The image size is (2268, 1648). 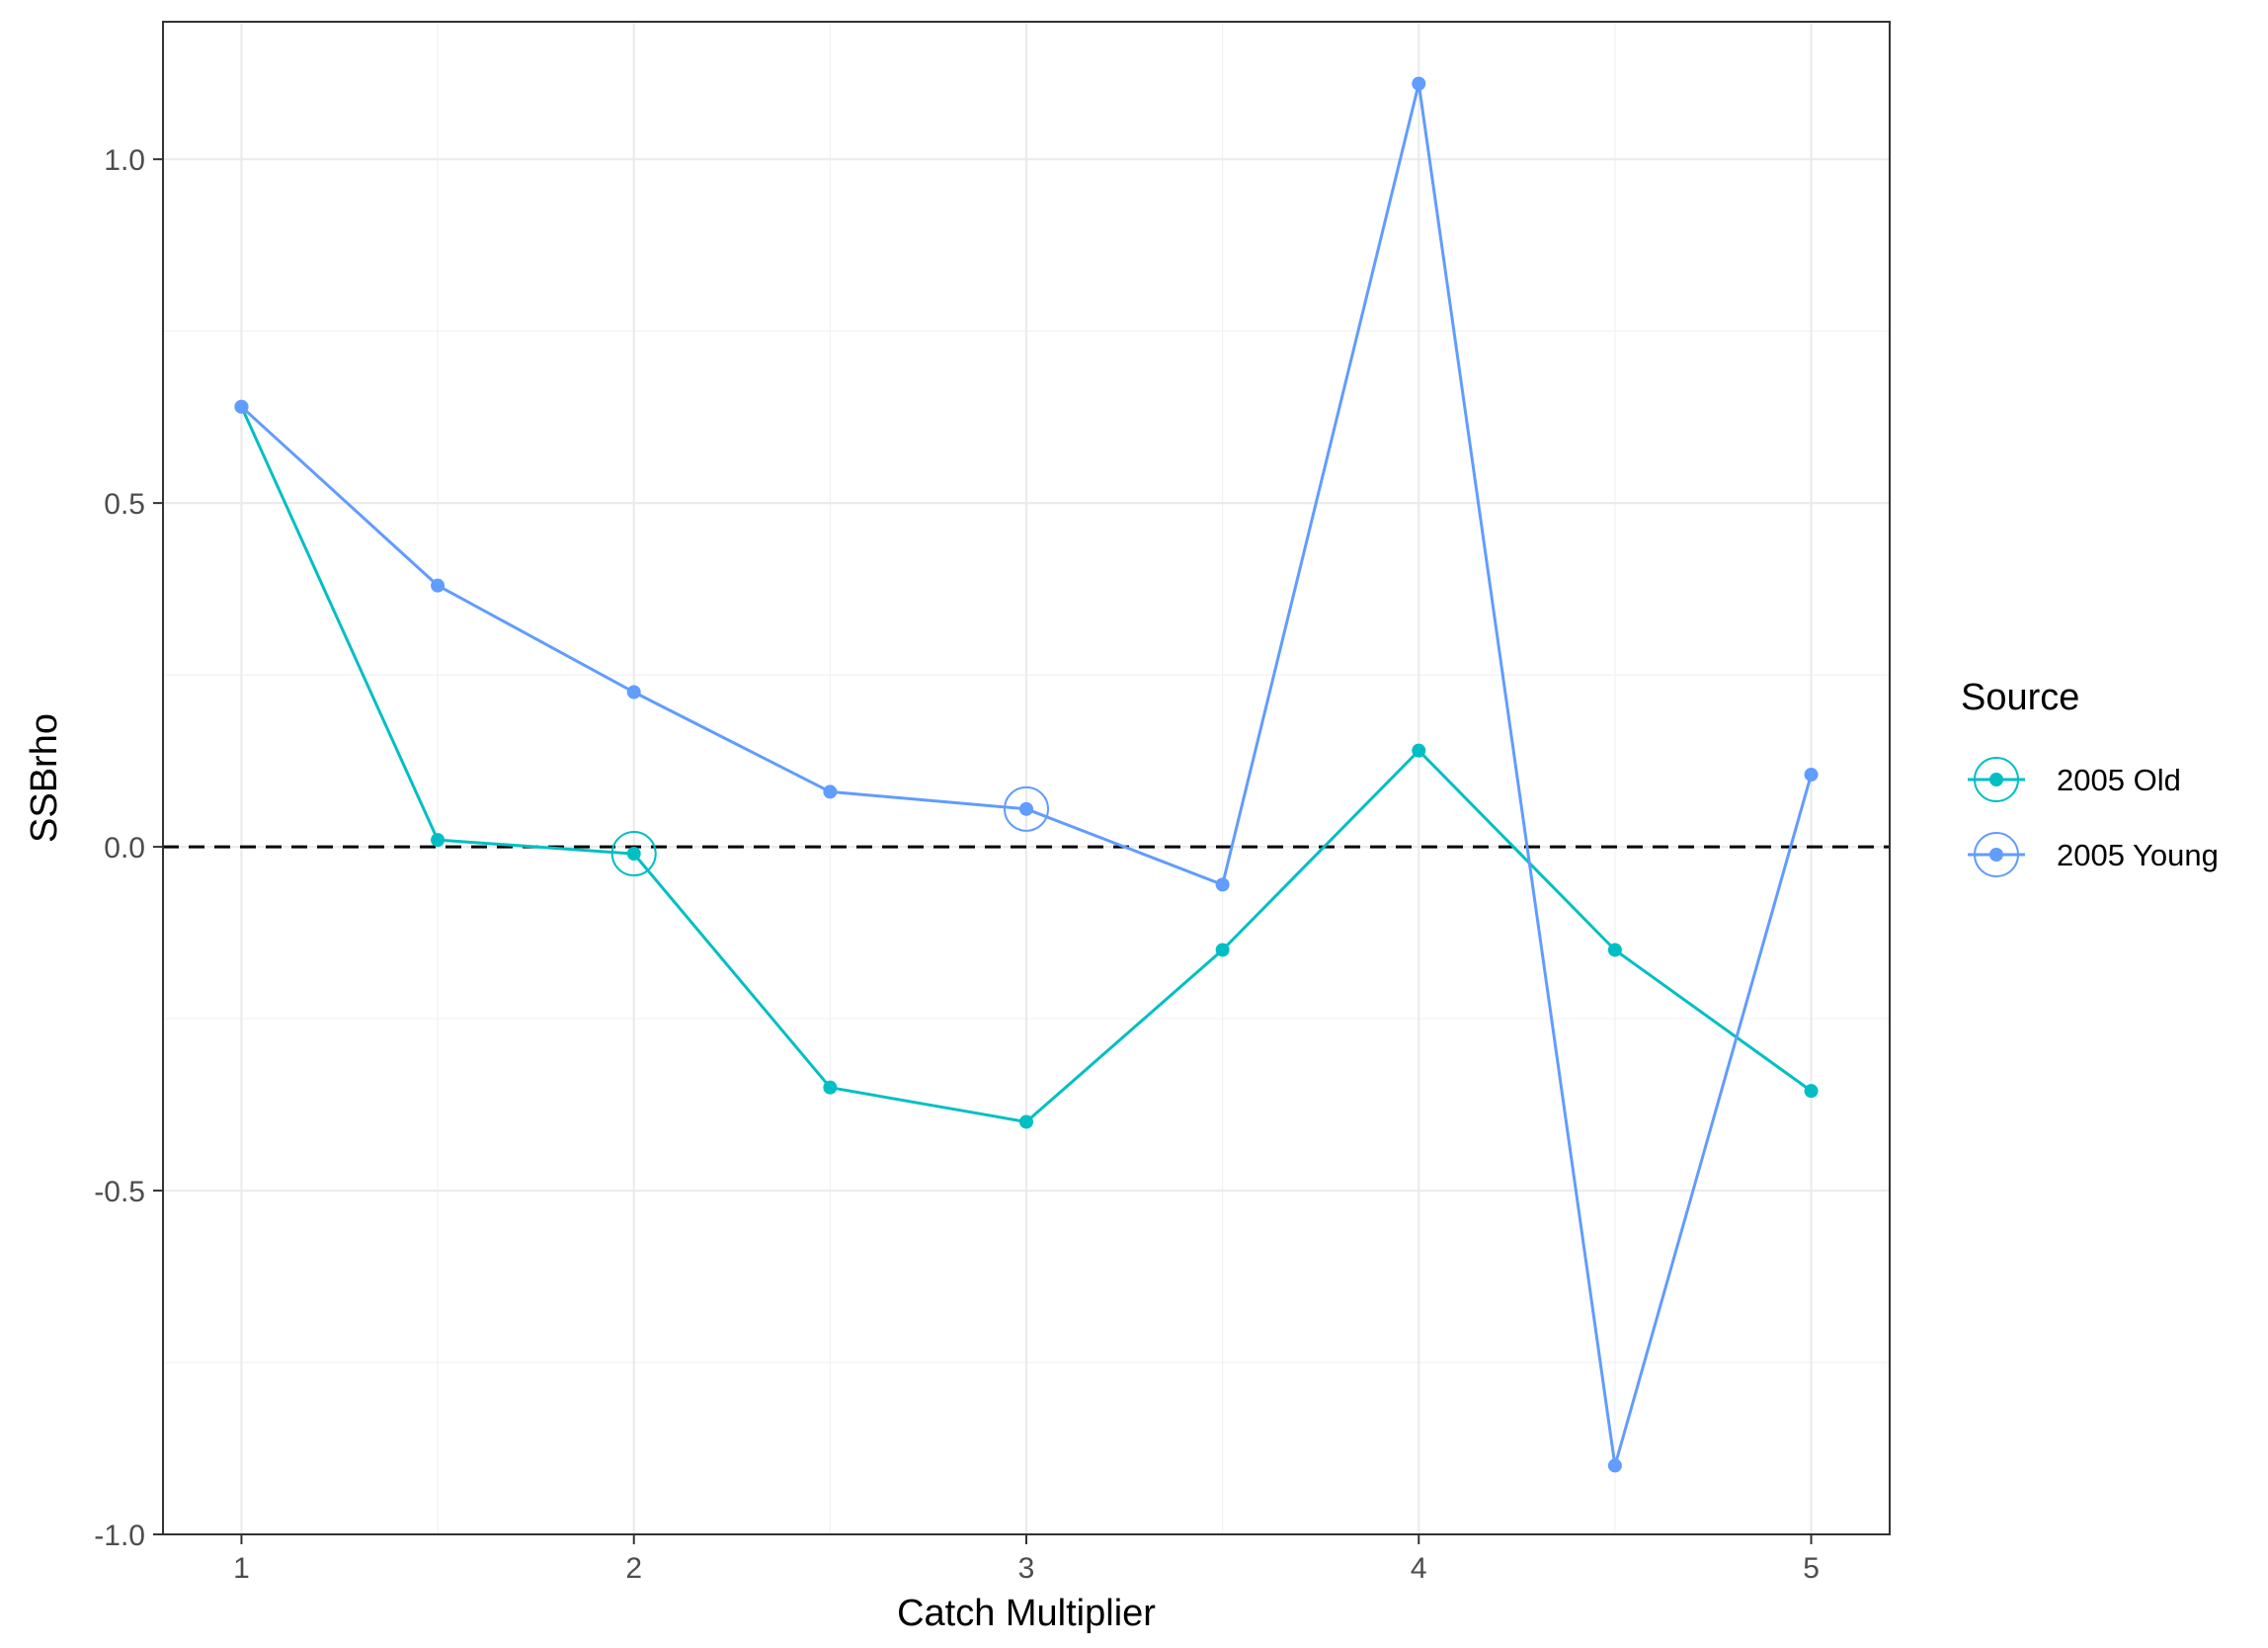 I want to click on x-axis-title: Catch Multiplier, so click(x=1027, y=1613).